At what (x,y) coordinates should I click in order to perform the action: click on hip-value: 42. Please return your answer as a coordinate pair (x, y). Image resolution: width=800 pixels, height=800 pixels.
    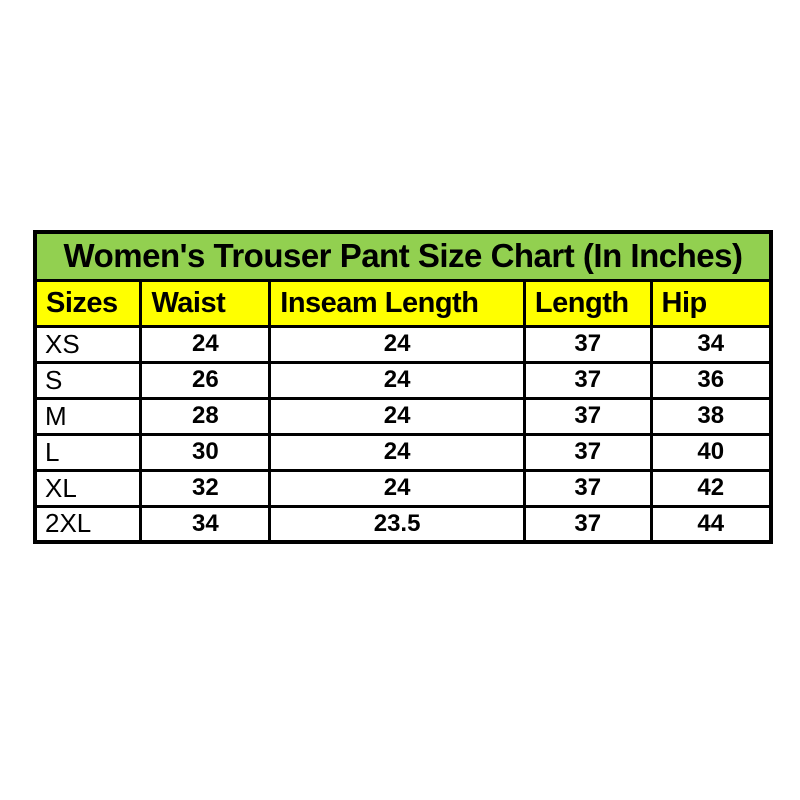
    Looking at the image, I should click on (711, 488).